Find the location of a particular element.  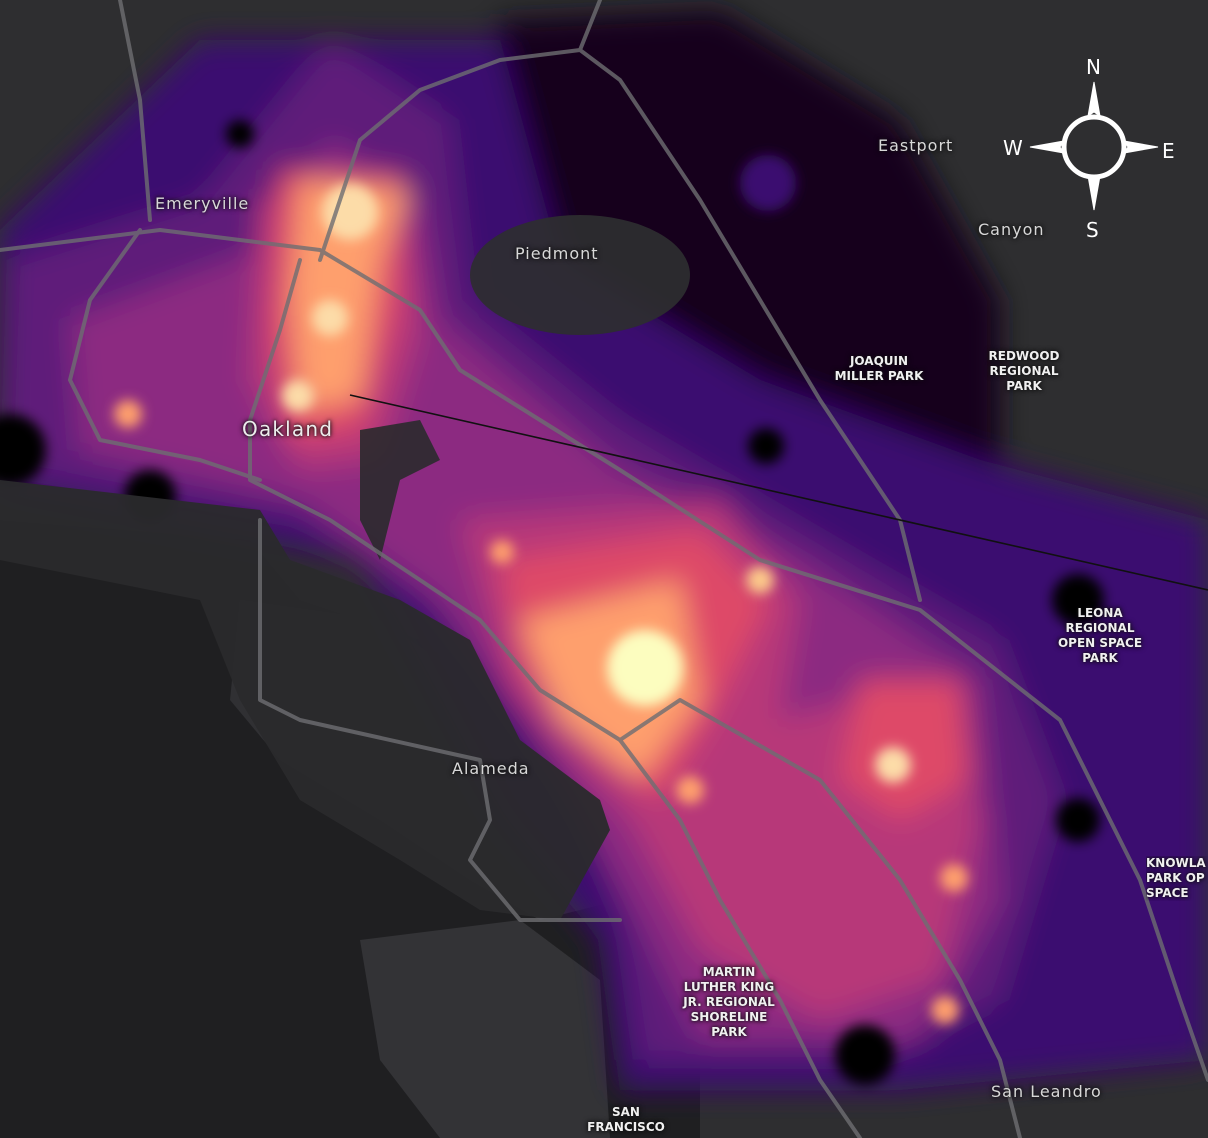

compass-rose: N E S W is located at coordinates (1100, 147).